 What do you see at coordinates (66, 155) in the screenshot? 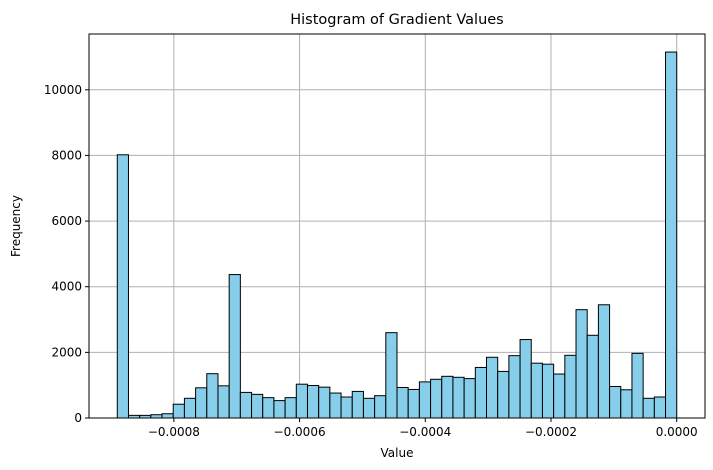
I see `y-tick-label: 8000` at bounding box center [66, 155].